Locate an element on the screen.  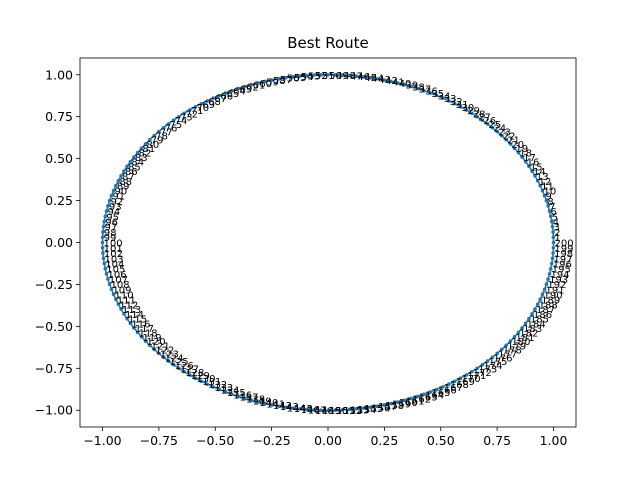
point-index-label: 22 is located at coordinates (509, 137).